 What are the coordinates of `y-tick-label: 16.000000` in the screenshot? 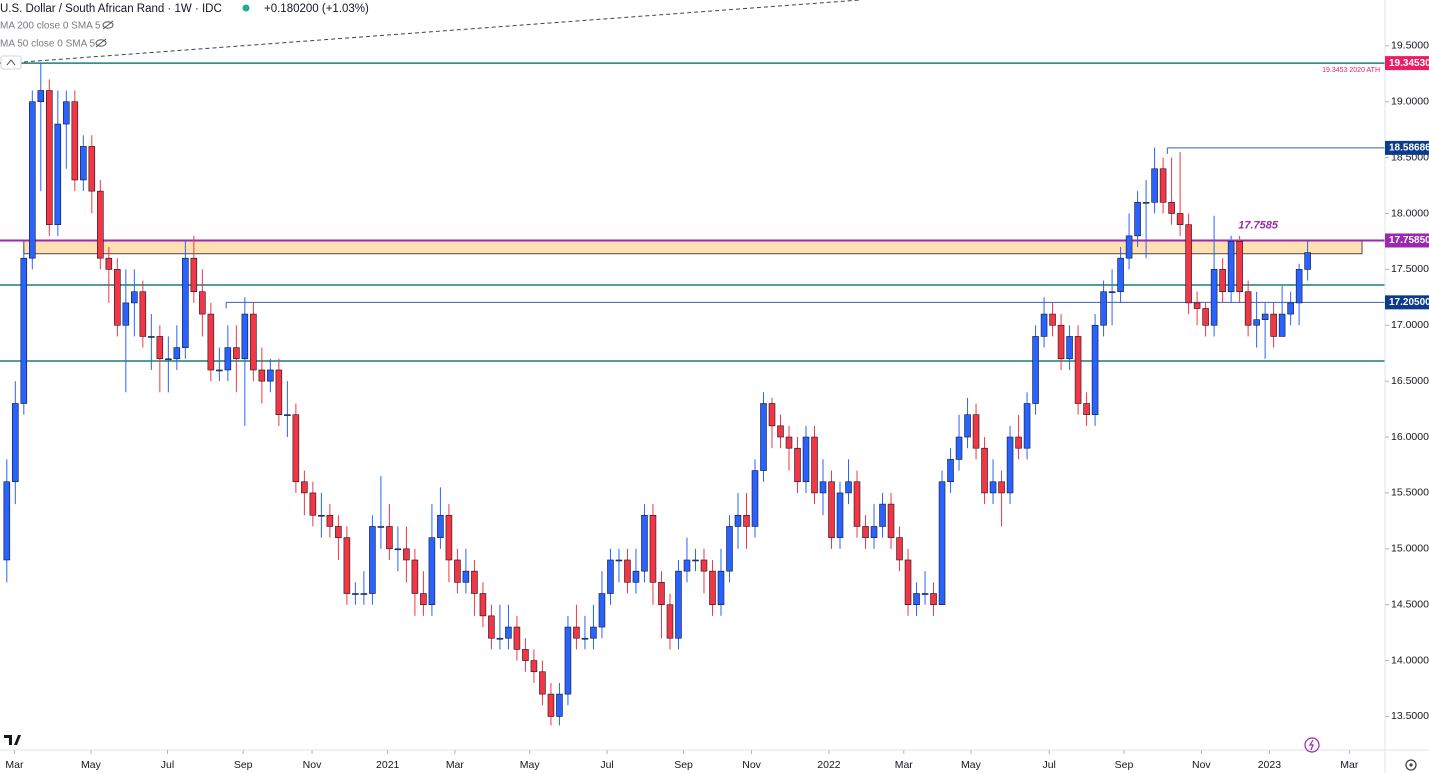 It's located at (1410, 437).